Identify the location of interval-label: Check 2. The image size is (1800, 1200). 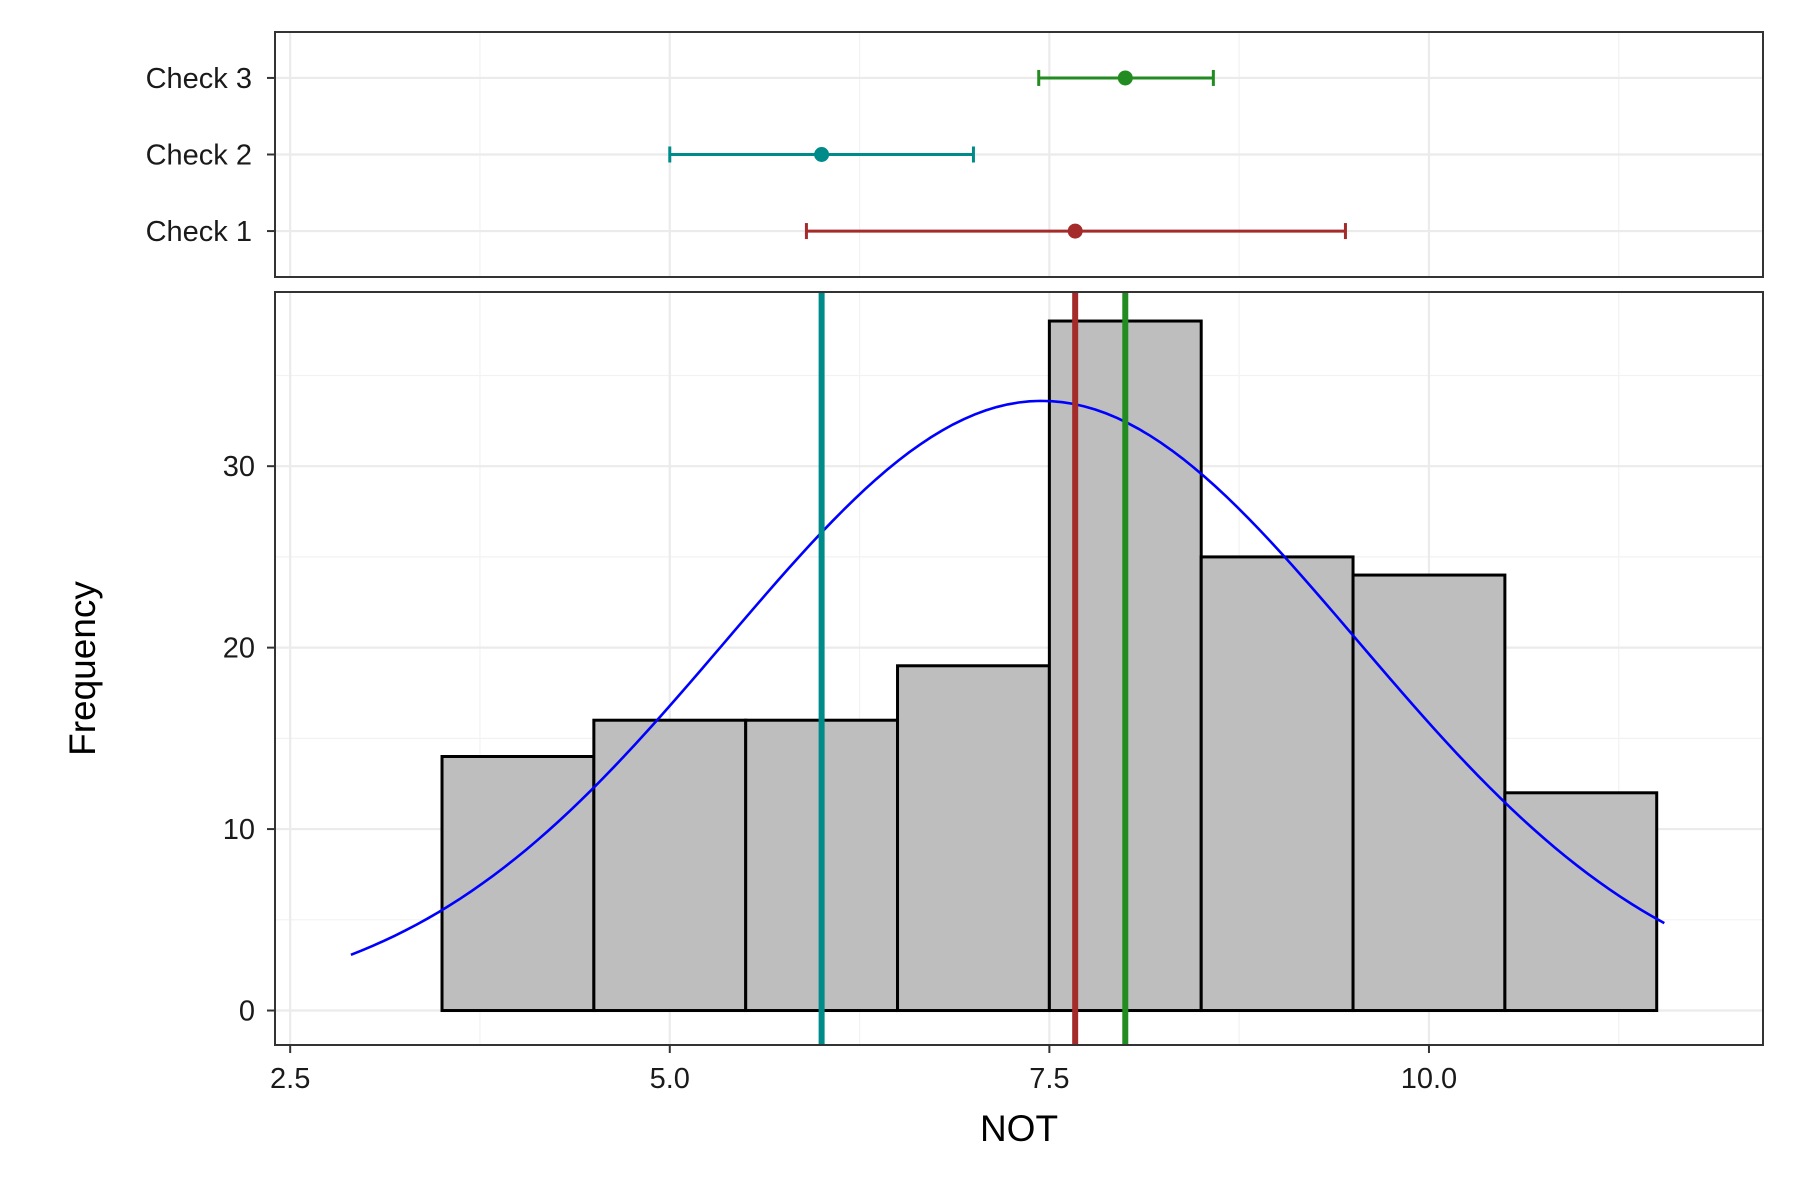
(199, 156).